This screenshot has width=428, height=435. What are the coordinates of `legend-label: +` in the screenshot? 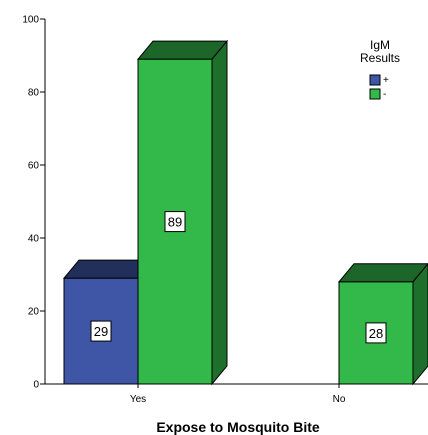 It's located at (386, 80).